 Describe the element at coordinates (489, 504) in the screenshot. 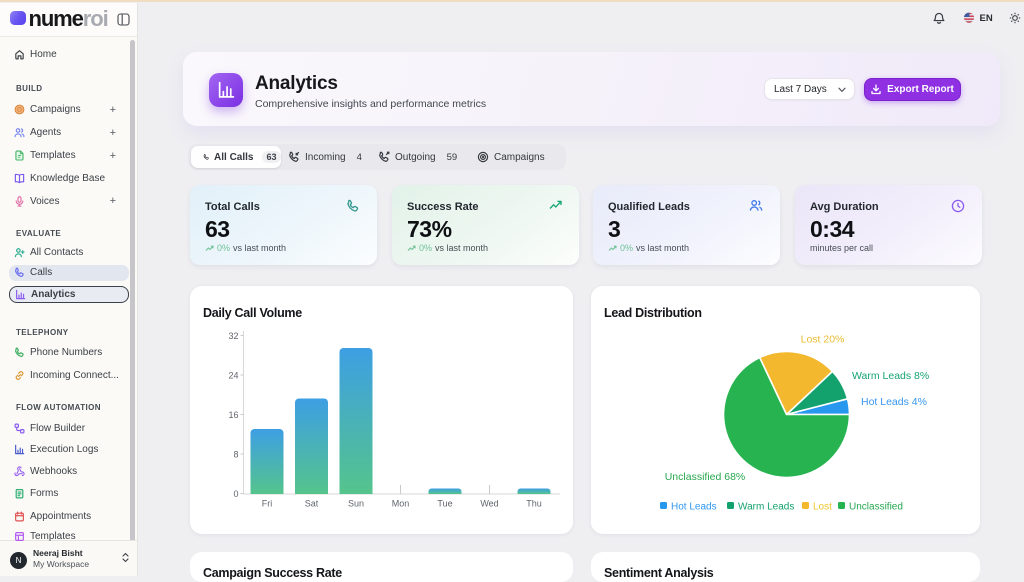

I see `svg-text: Wed` at that location.